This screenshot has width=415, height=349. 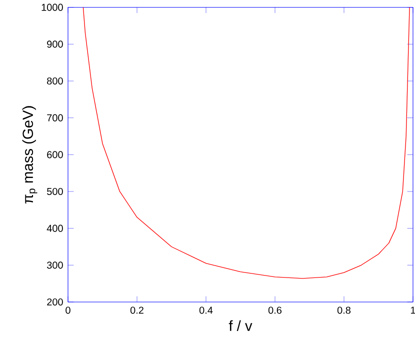 I want to click on y-tick-label: 900, so click(x=55, y=44).